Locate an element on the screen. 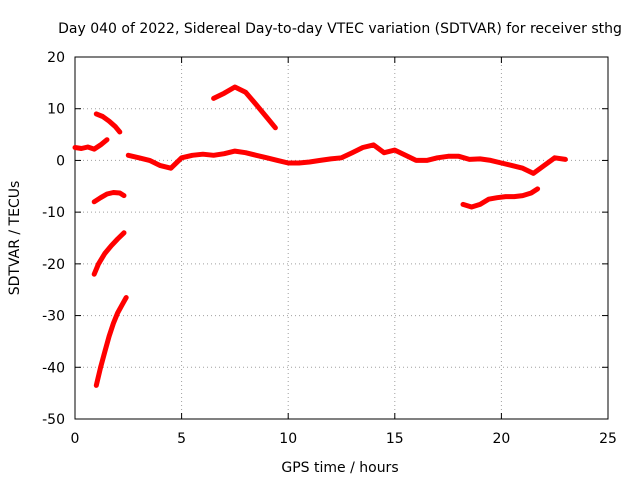 This screenshot has height=480, width=640. y-tick-label: 10 is located at coordinates (56, 110).